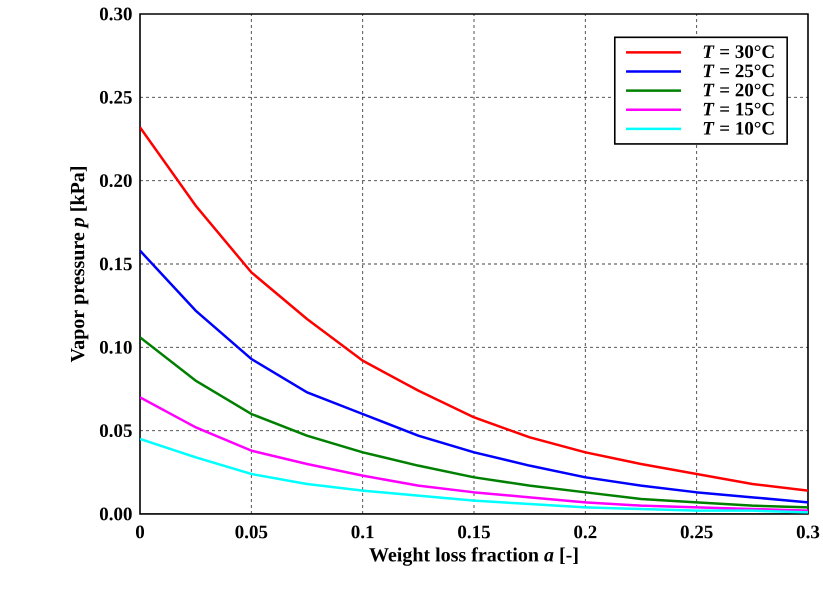 The height and width of the screenshot is (607, 823). I want to click on x-tick-label: 0, so click(140, 532).